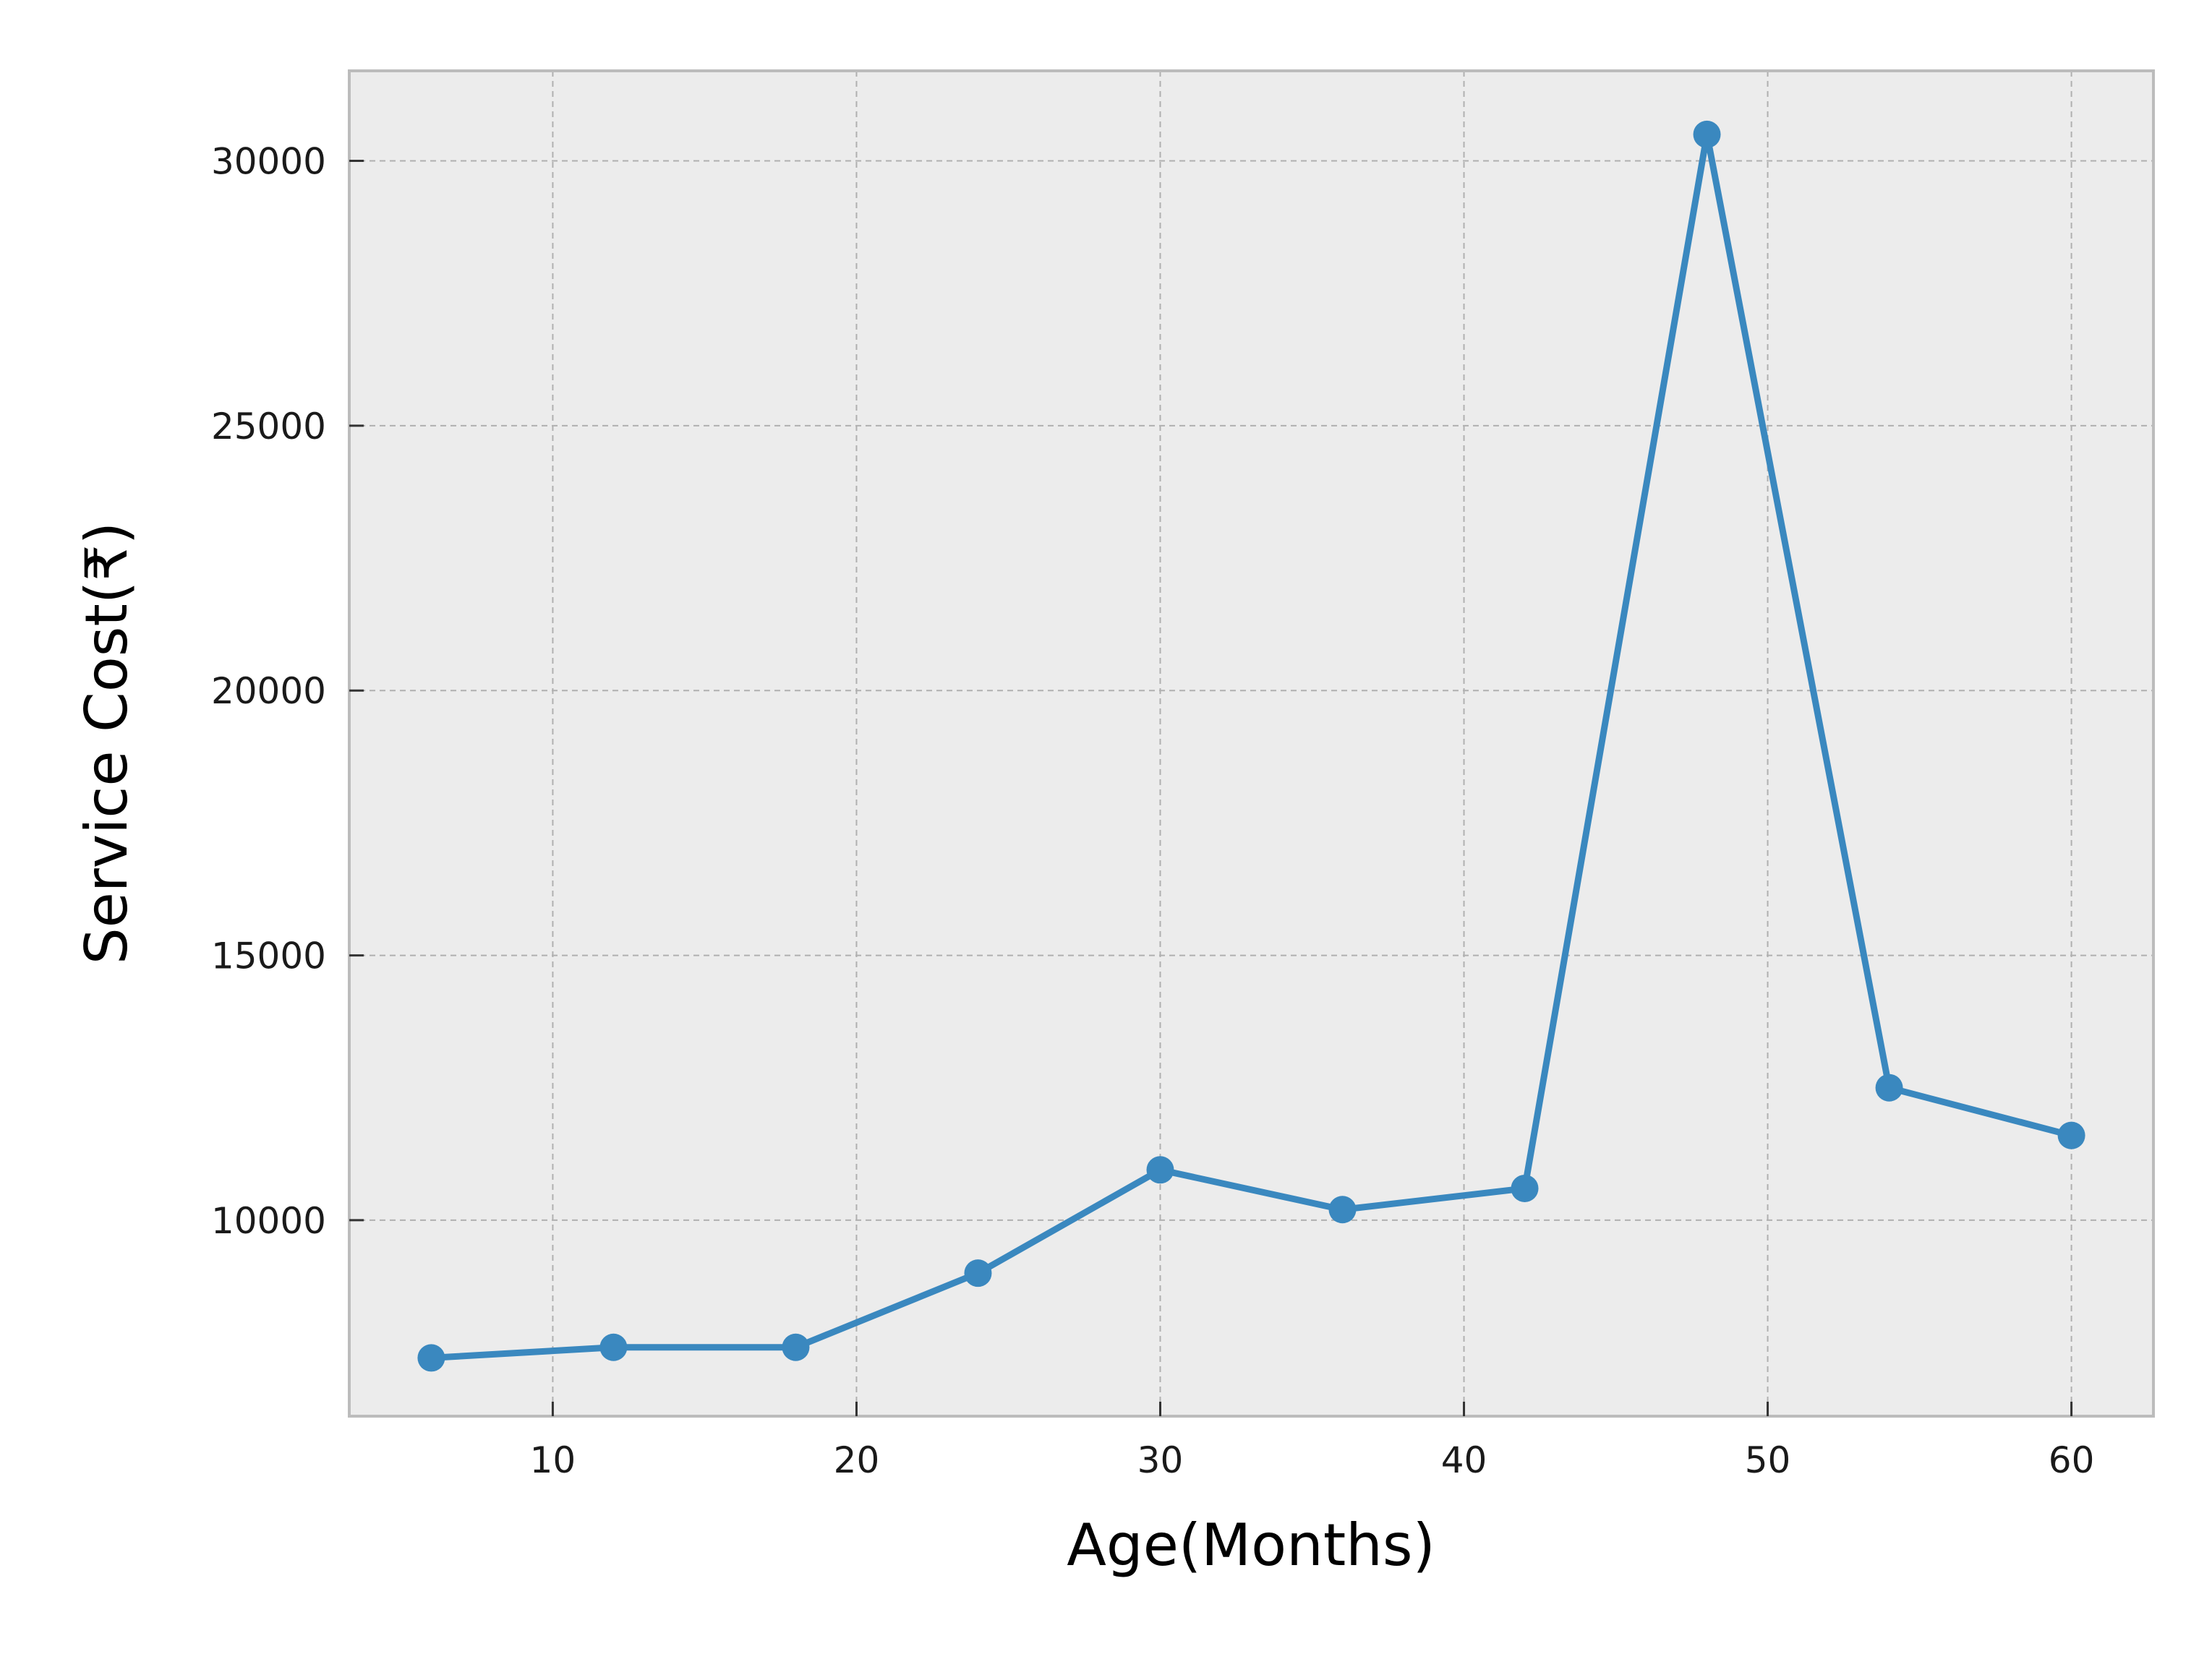 The image size is (2212, 1654). Describe the element at coordinates (1251, 1546) in the screenshot. I see `x-axis-label: Age(Months)` at that location.